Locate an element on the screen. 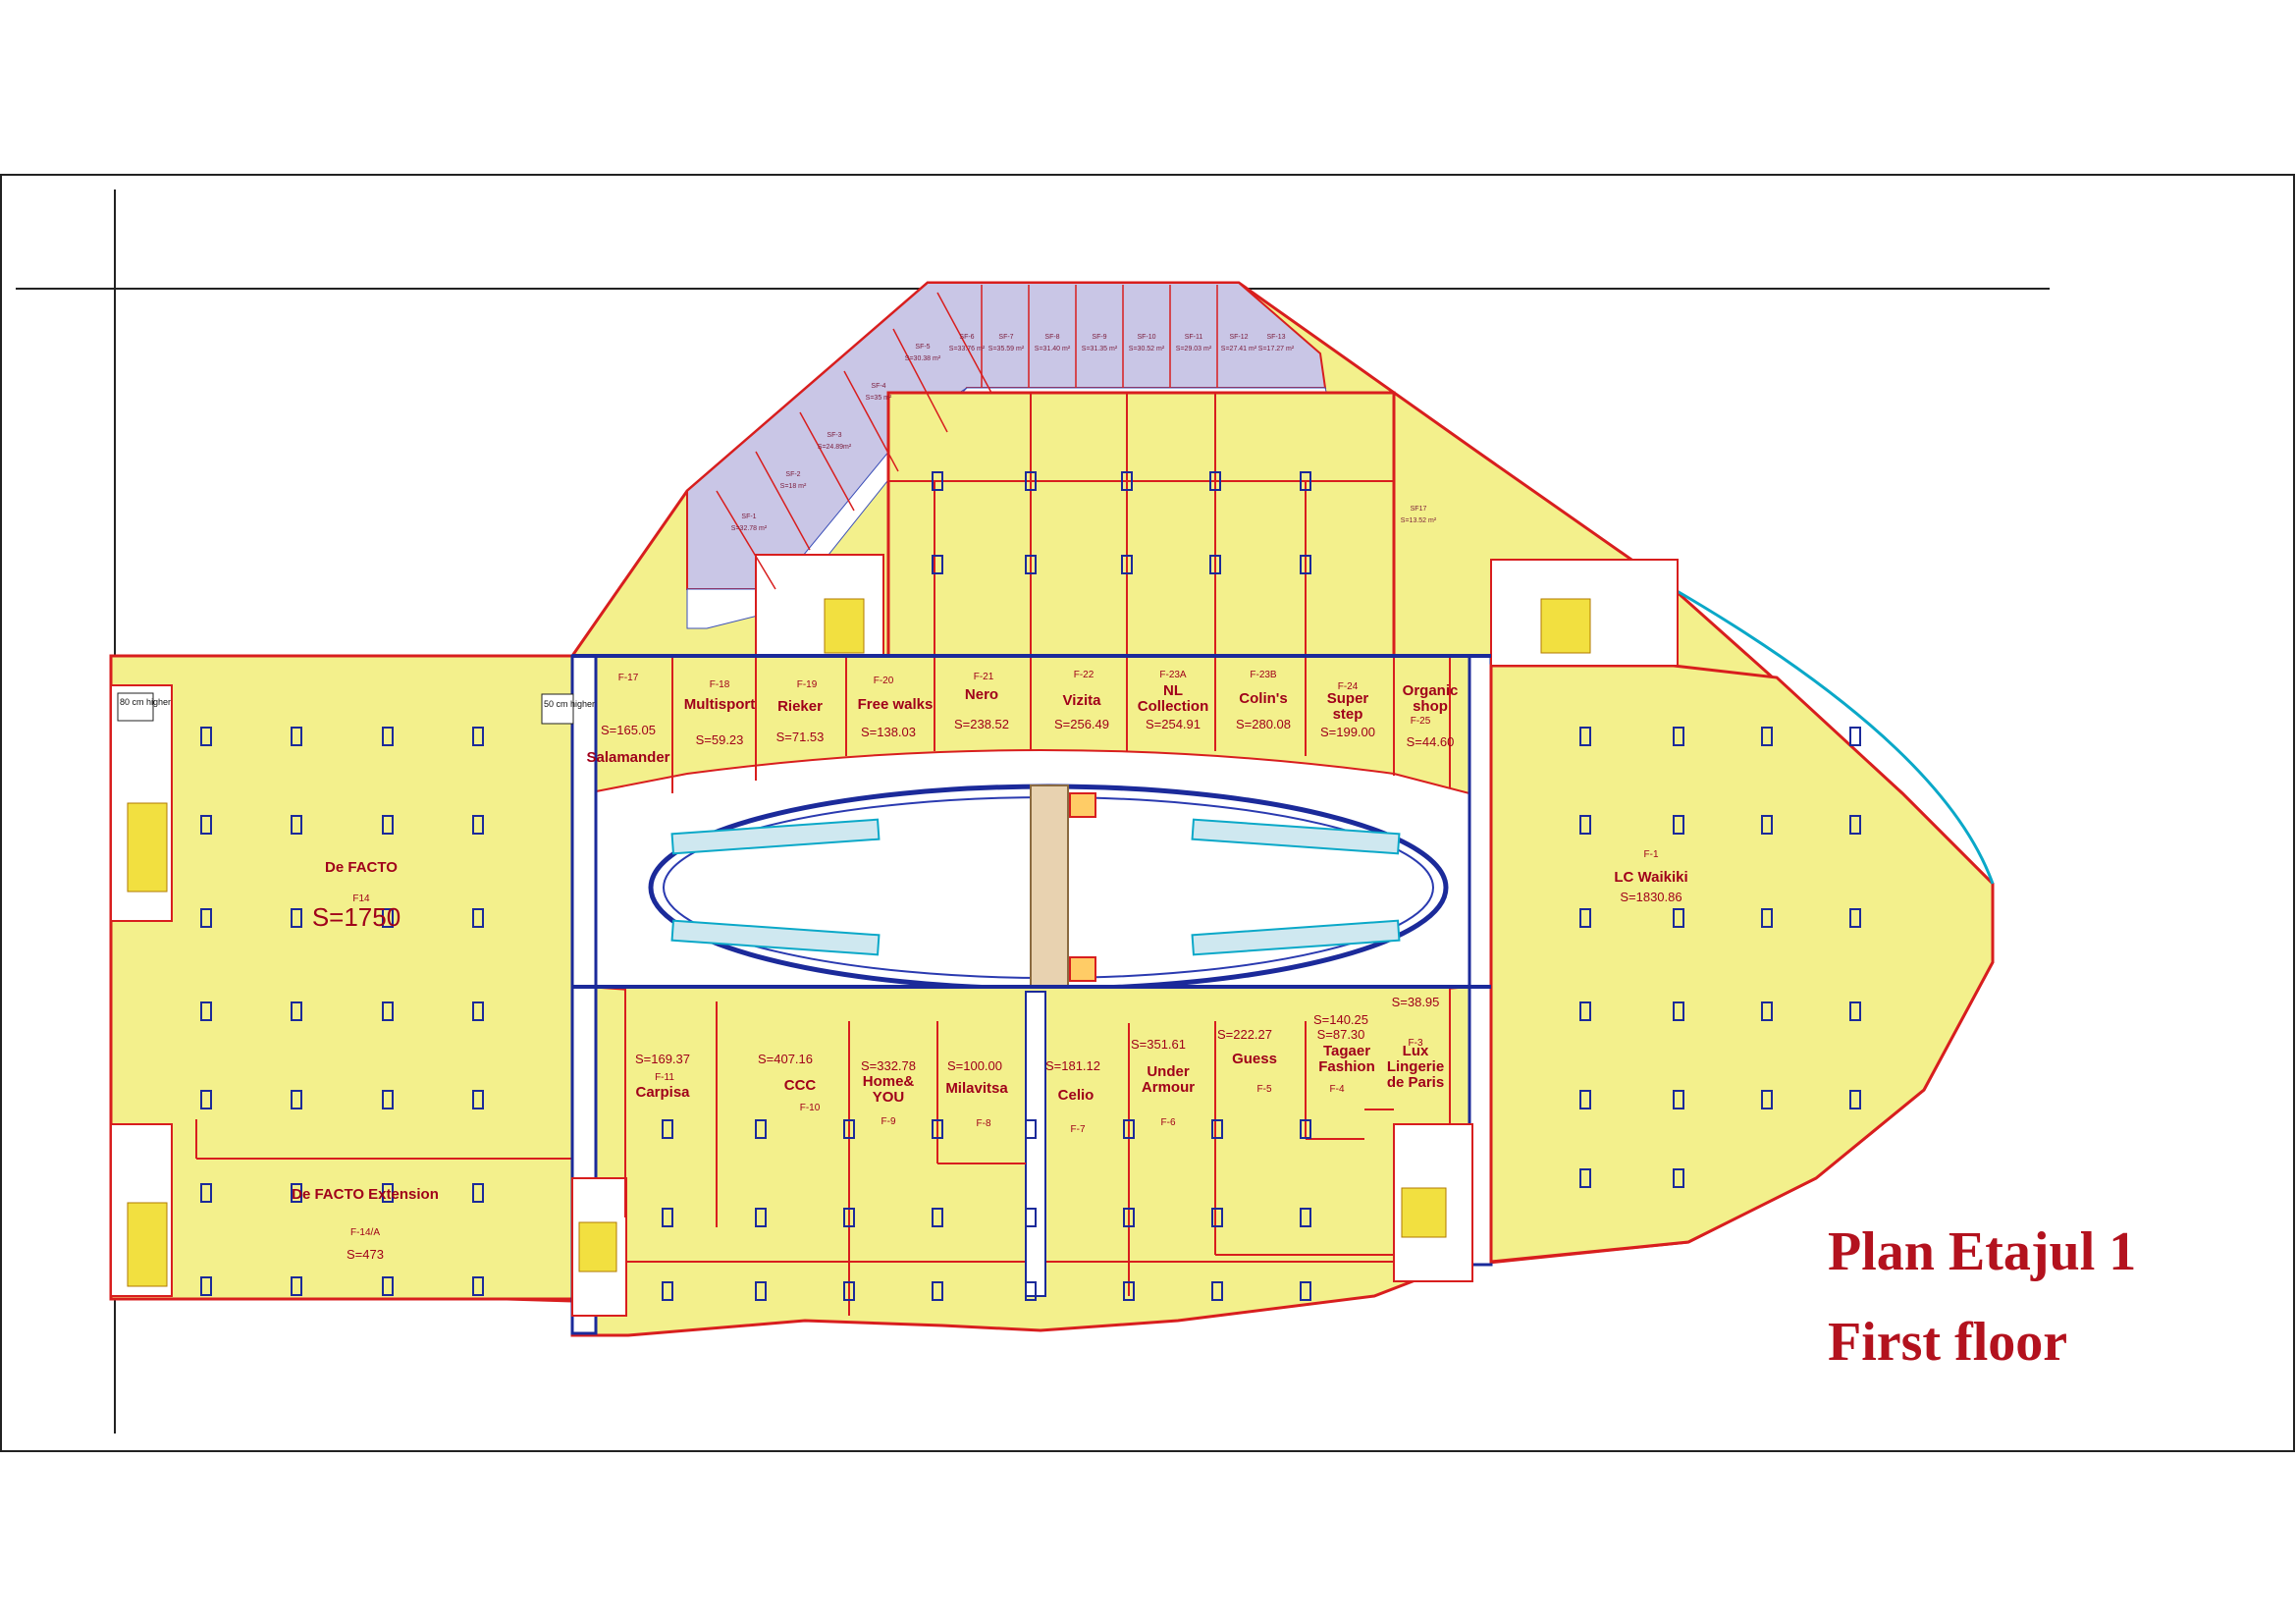 Image resolution: width=2296 pixels, height=1623 pixels. unit-name-superstep: Super is located at coordinates (1348, 698).